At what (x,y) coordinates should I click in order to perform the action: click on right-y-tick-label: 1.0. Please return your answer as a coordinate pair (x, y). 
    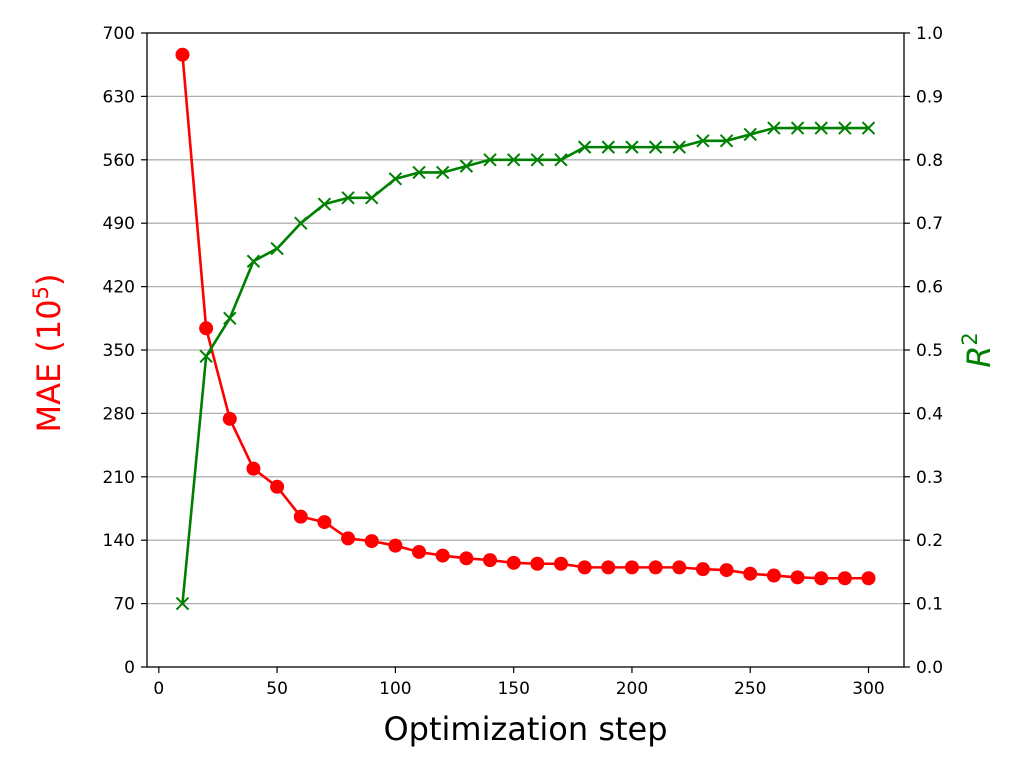
    Looking at the image, I should click on (929, 34).